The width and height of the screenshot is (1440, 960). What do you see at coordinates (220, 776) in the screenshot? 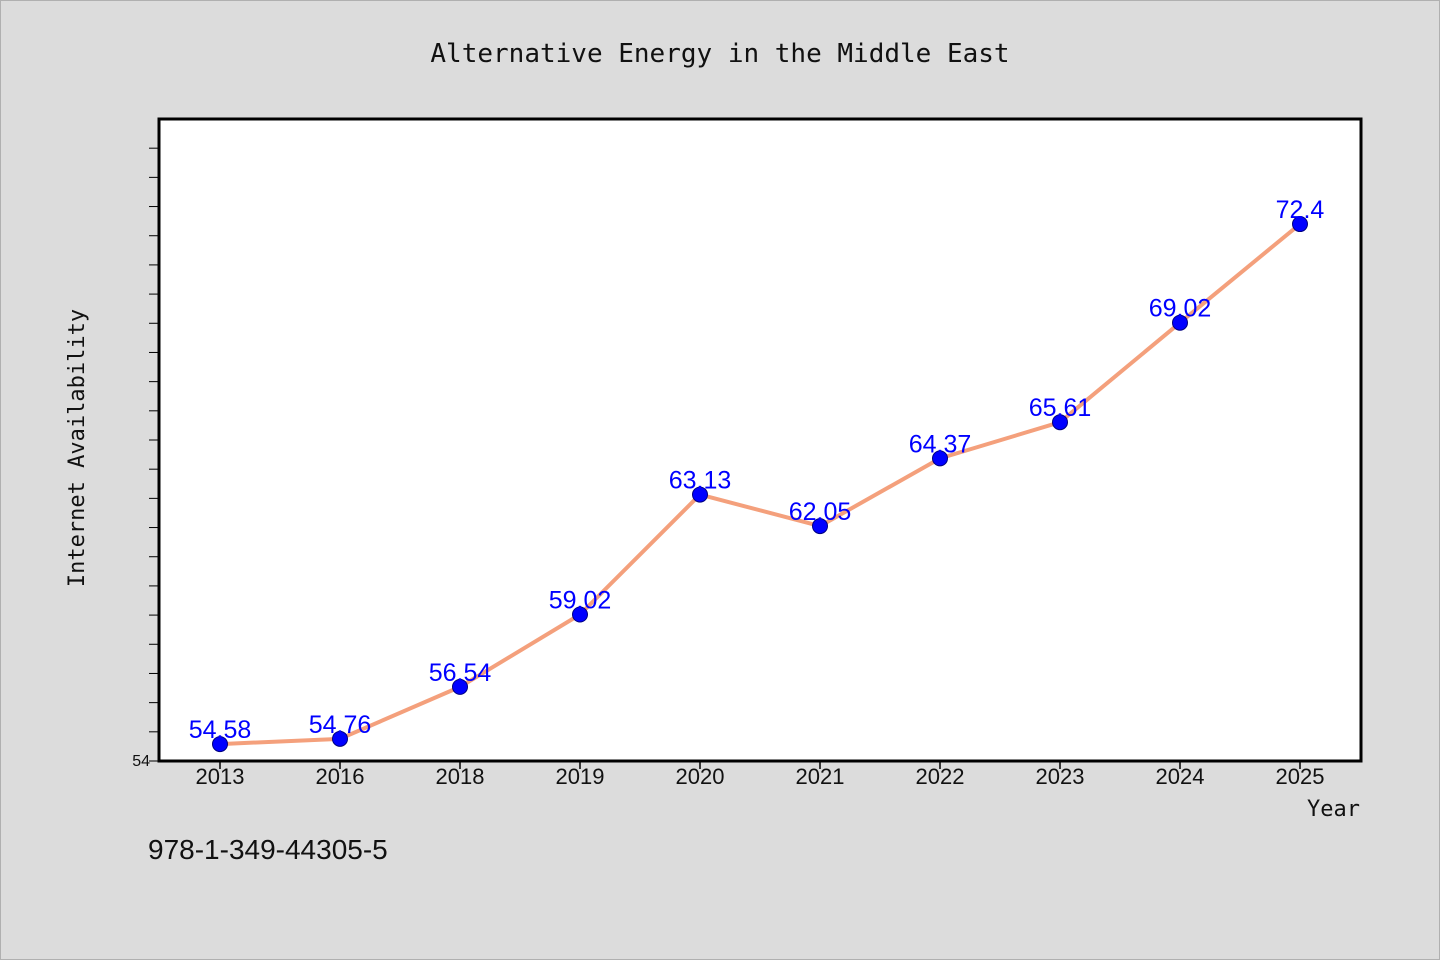
I see `x-tick-label: 2013` at bounding box center [220, 776].